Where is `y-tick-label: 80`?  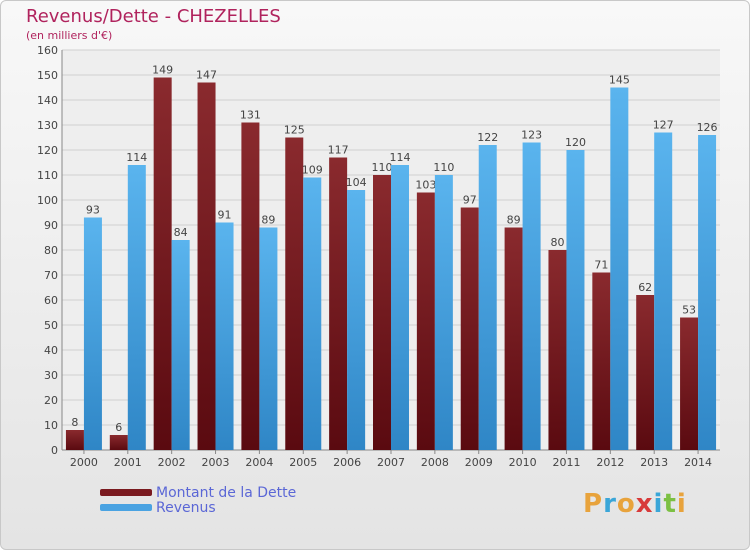 y-tick-label: 80 is located at coordinates (51, 250).